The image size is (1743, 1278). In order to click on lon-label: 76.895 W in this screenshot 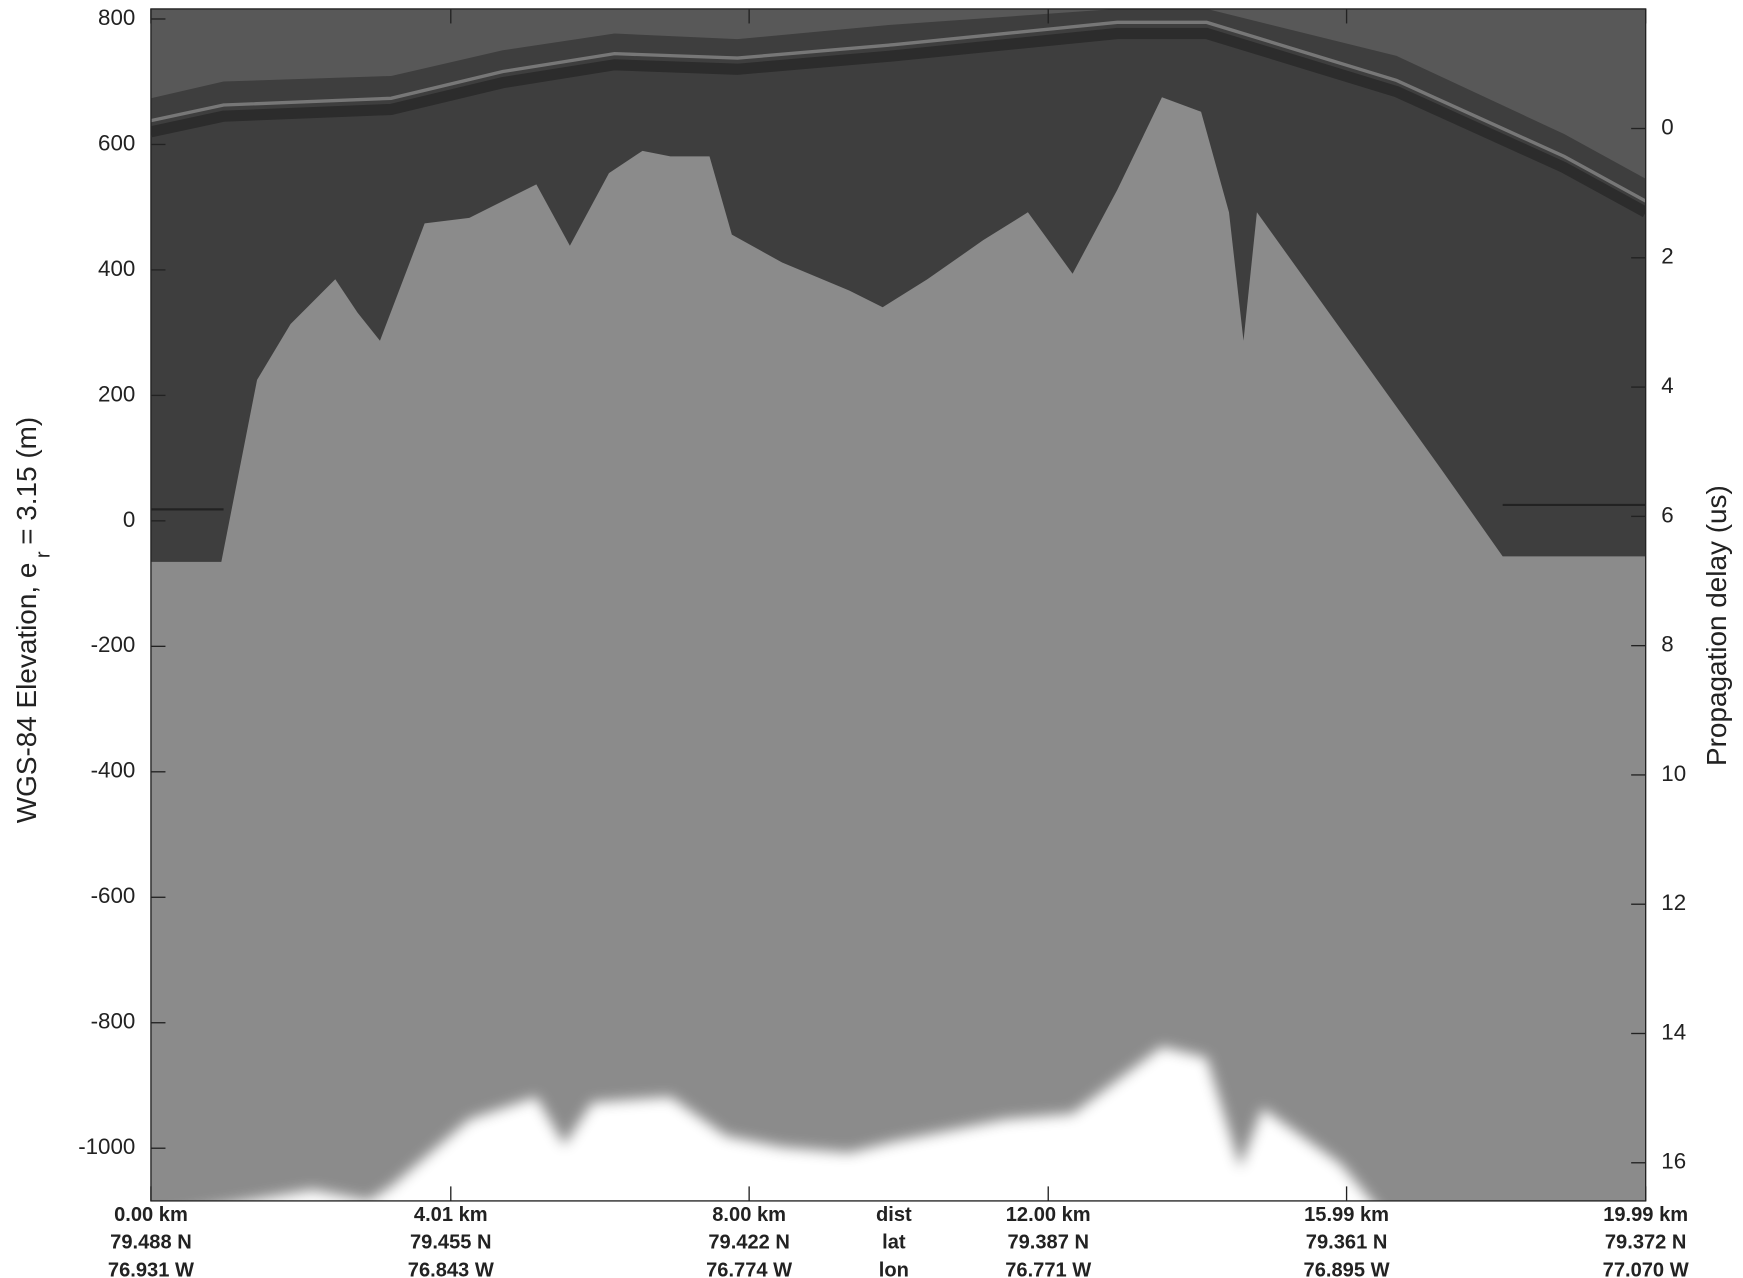, I will do `click(1347, 1269)`.